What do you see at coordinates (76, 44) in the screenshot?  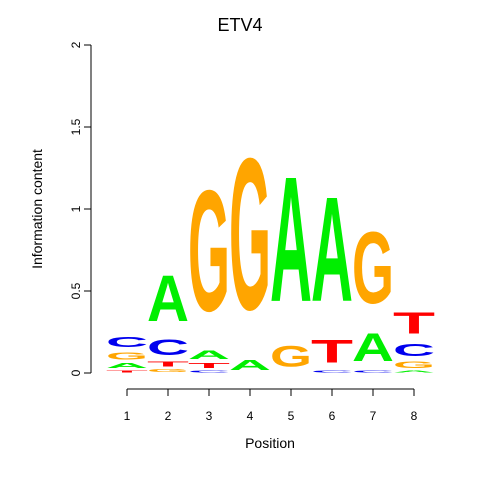 I see `y-tick-label: 2` at bounding box center [76, 44].